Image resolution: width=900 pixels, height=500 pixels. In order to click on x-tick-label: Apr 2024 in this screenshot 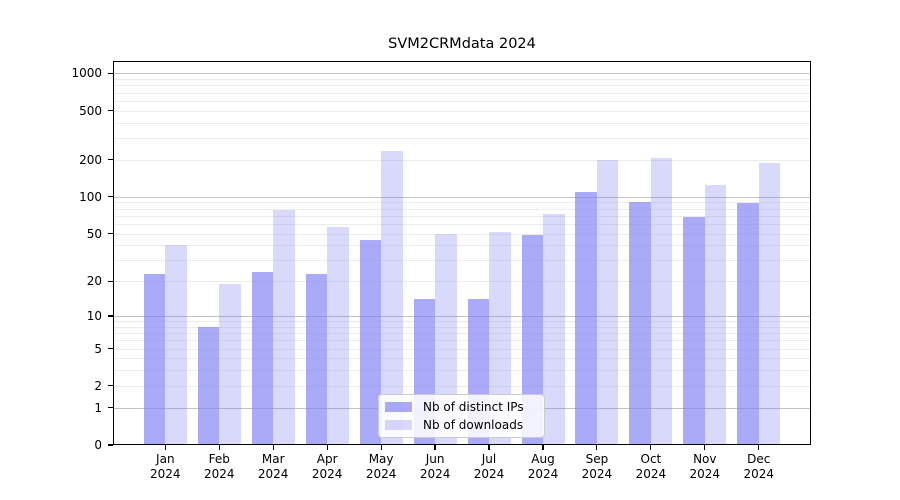, I will do `click(327, 466)`.